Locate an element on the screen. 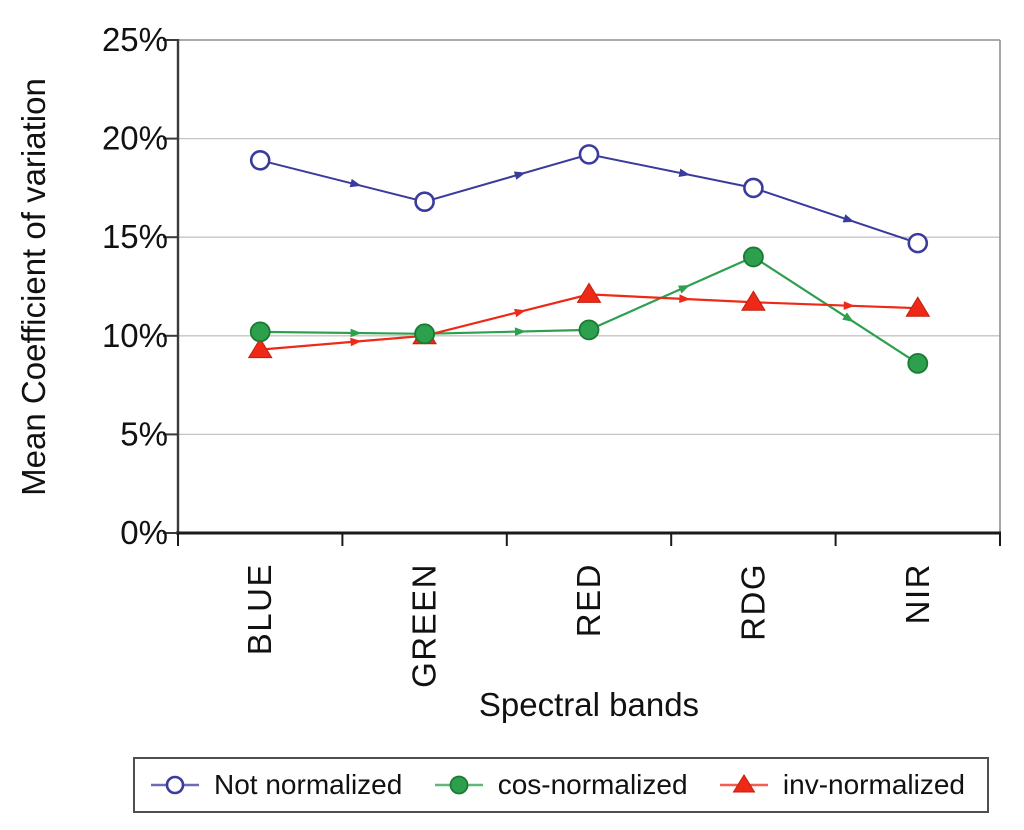 The height and width of the screenshot is (830, 1024). y-axis-title: Mean Coefficient of variation is located at coordinates (33, 287).